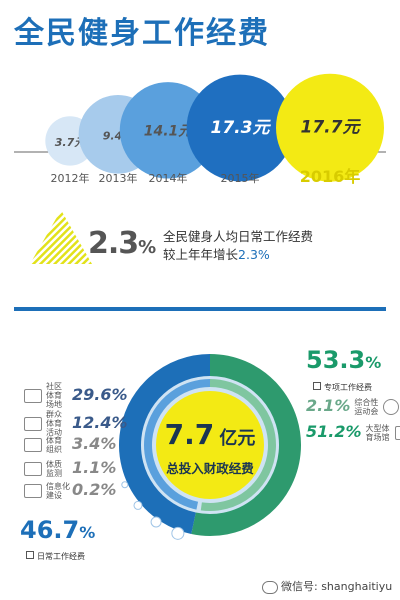 The height and width of the screenshot is (600, 400). What do you see at coordinates (33, 395) in the screenshot?
I see `court-icon` at bounding box center [33, 395].